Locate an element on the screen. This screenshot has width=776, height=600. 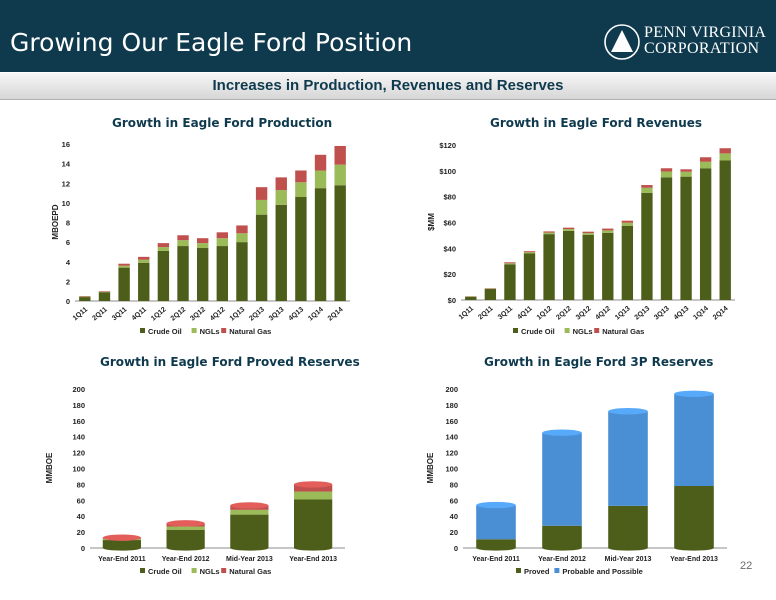
y-tick-label: 6 is located at coordinates (68, 242).